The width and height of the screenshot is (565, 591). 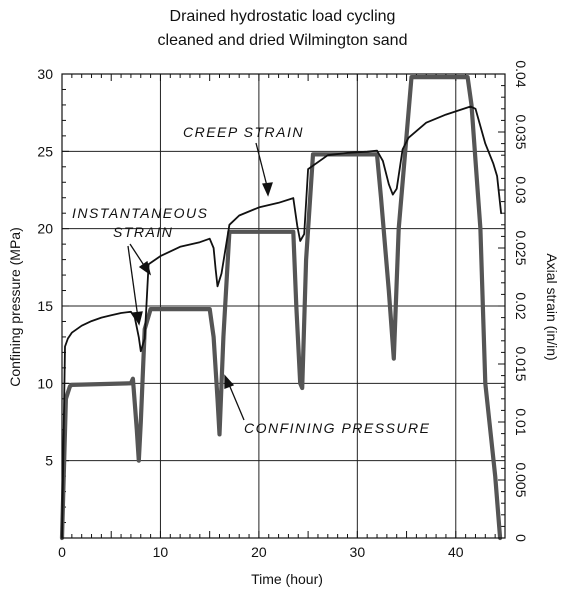 What do you see at coordinates (243, 132) in the screenshot?
I see `annotation-creep-strain: CREEP STRAIN` at bounding box center [243, 132].